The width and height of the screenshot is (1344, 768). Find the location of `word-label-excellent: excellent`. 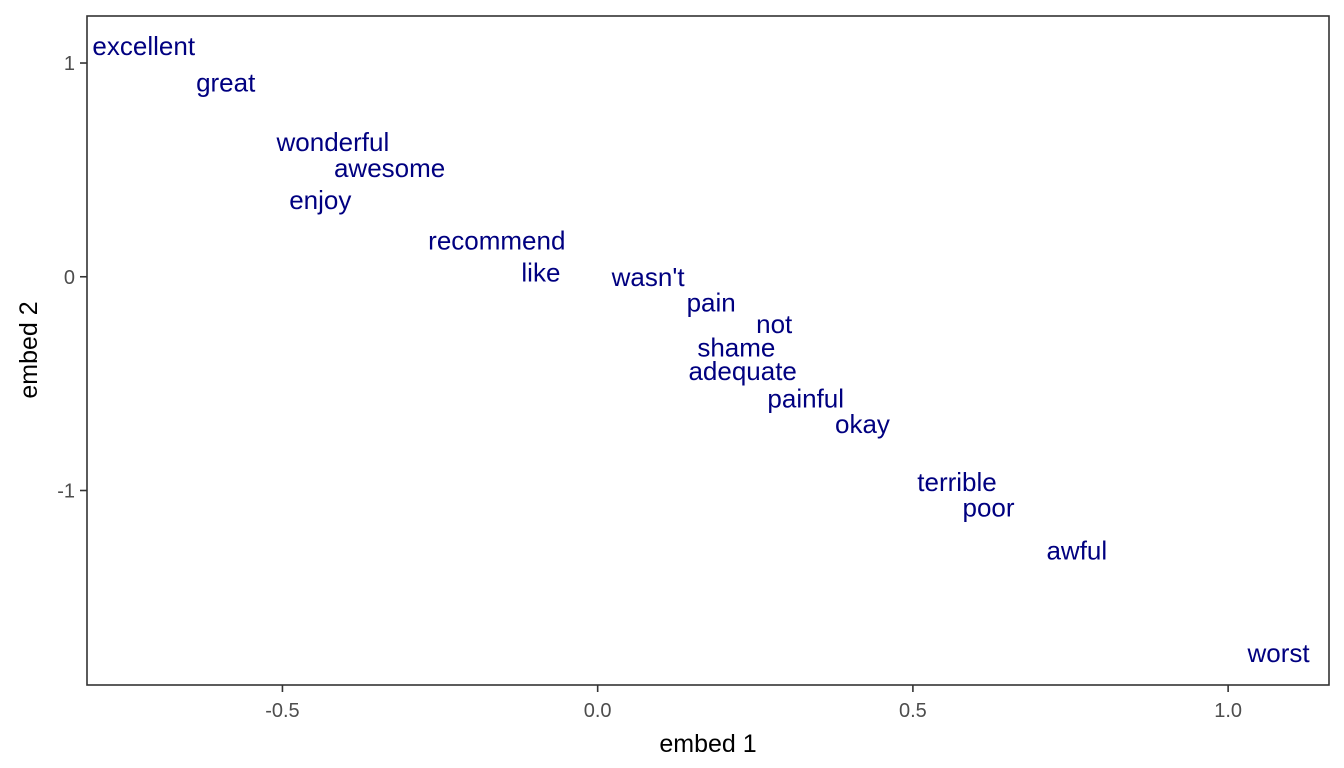

word-label-excellent: excellent is located at coordinates (143, 46).